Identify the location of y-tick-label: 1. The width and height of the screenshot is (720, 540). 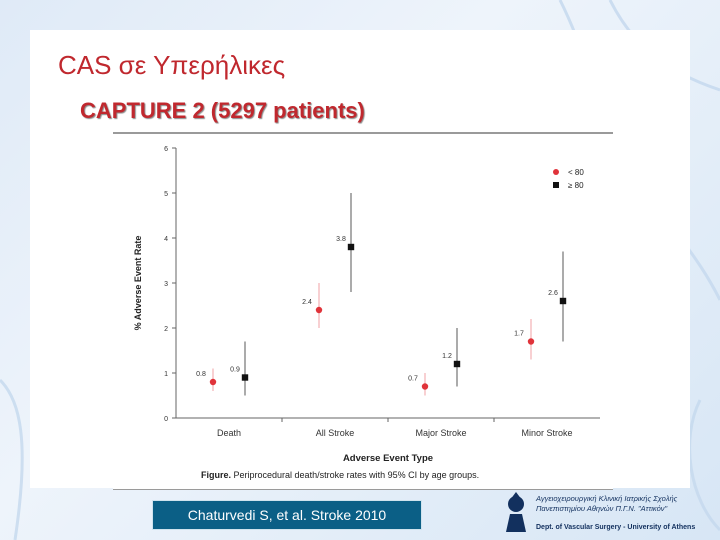
(166, 374).